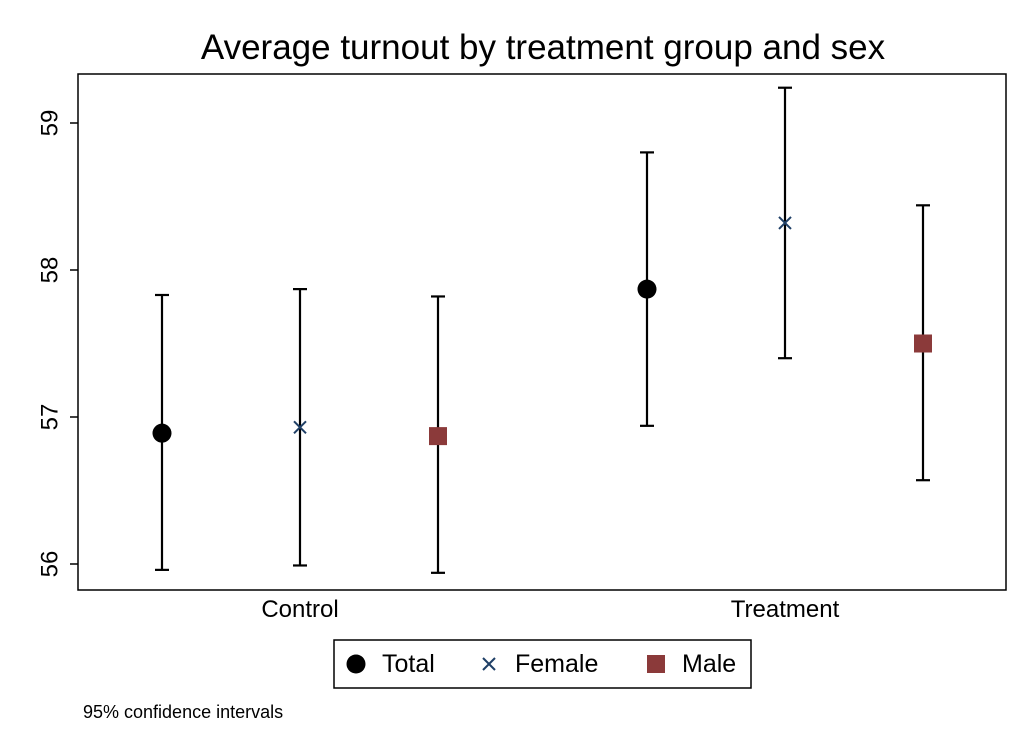  I want to click on legend-symbol-circle, so click(356, 664).